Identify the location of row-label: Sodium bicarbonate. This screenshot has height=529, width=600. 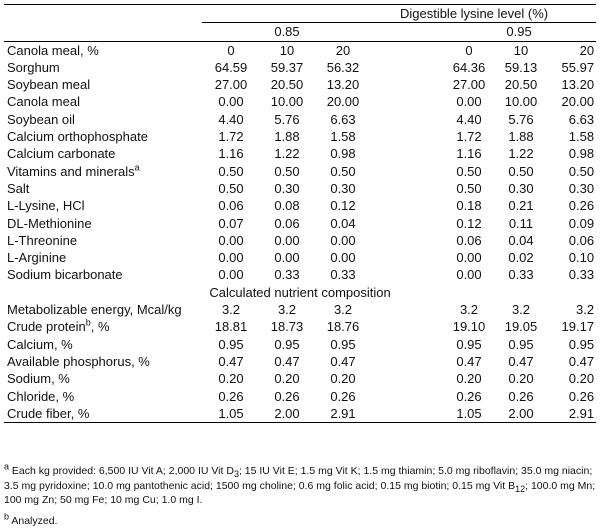
(65, 275).